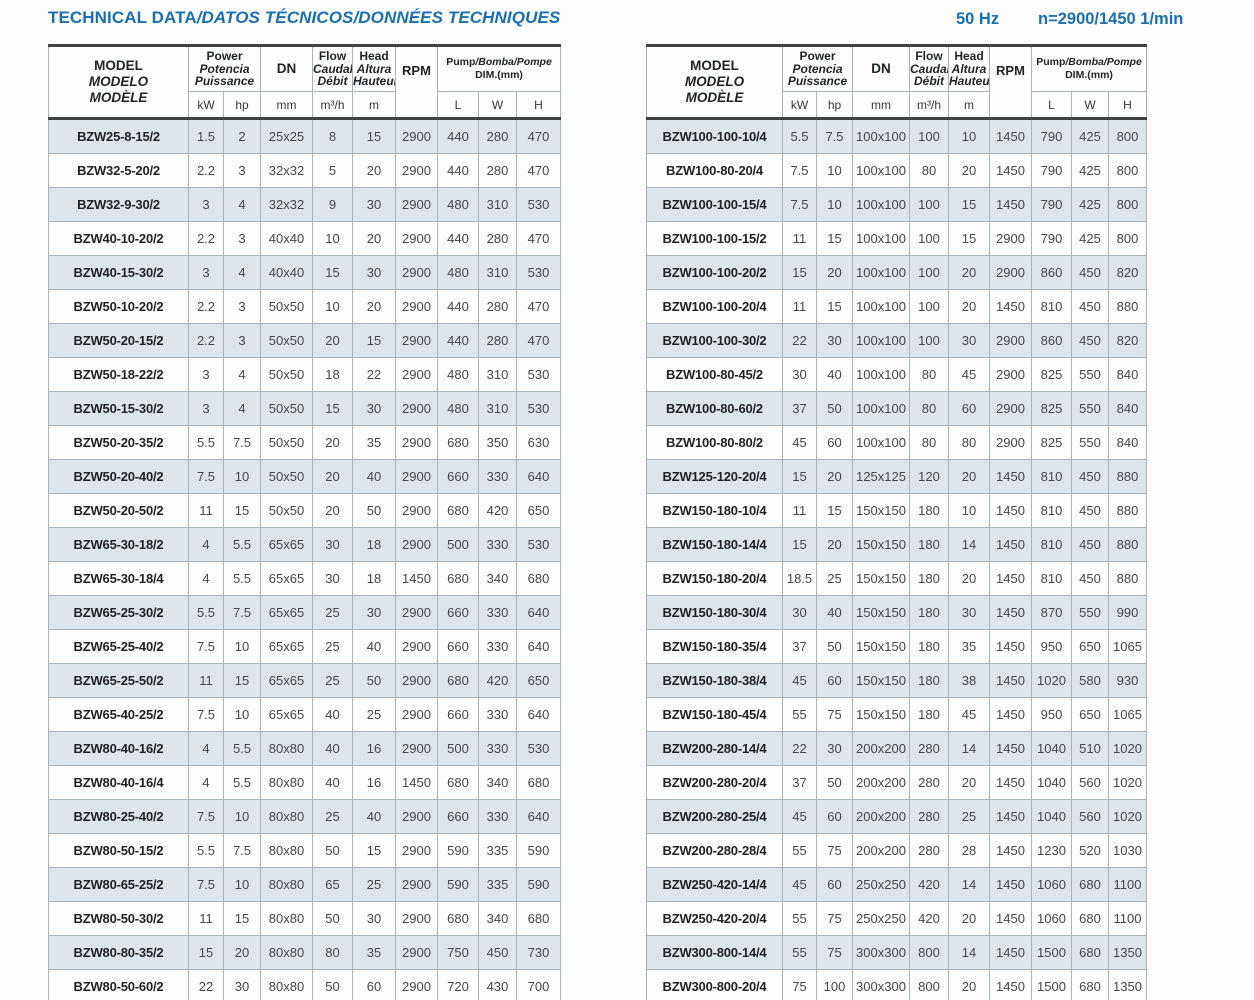 The height and width of the screenshot is (1000, 1254). What do you see at coordinates (714, 306) in the screenshot?
I see `model-cell: BZW100-100-20/4` at bounding box center [714, 306].